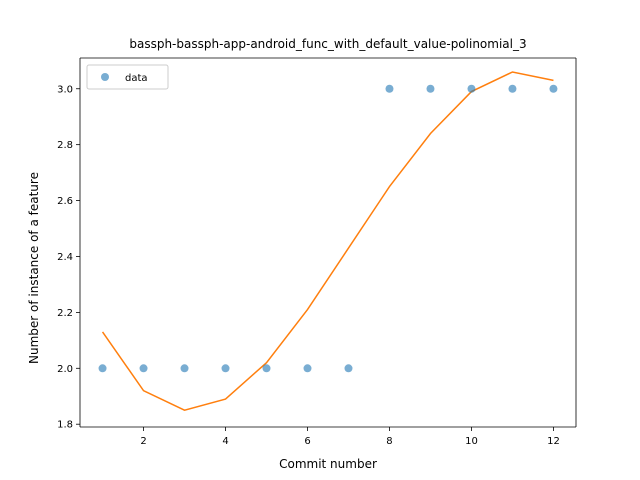 The height and width of the screenshot is (480, 640). I want to click on legend: data, so click(127, 77).